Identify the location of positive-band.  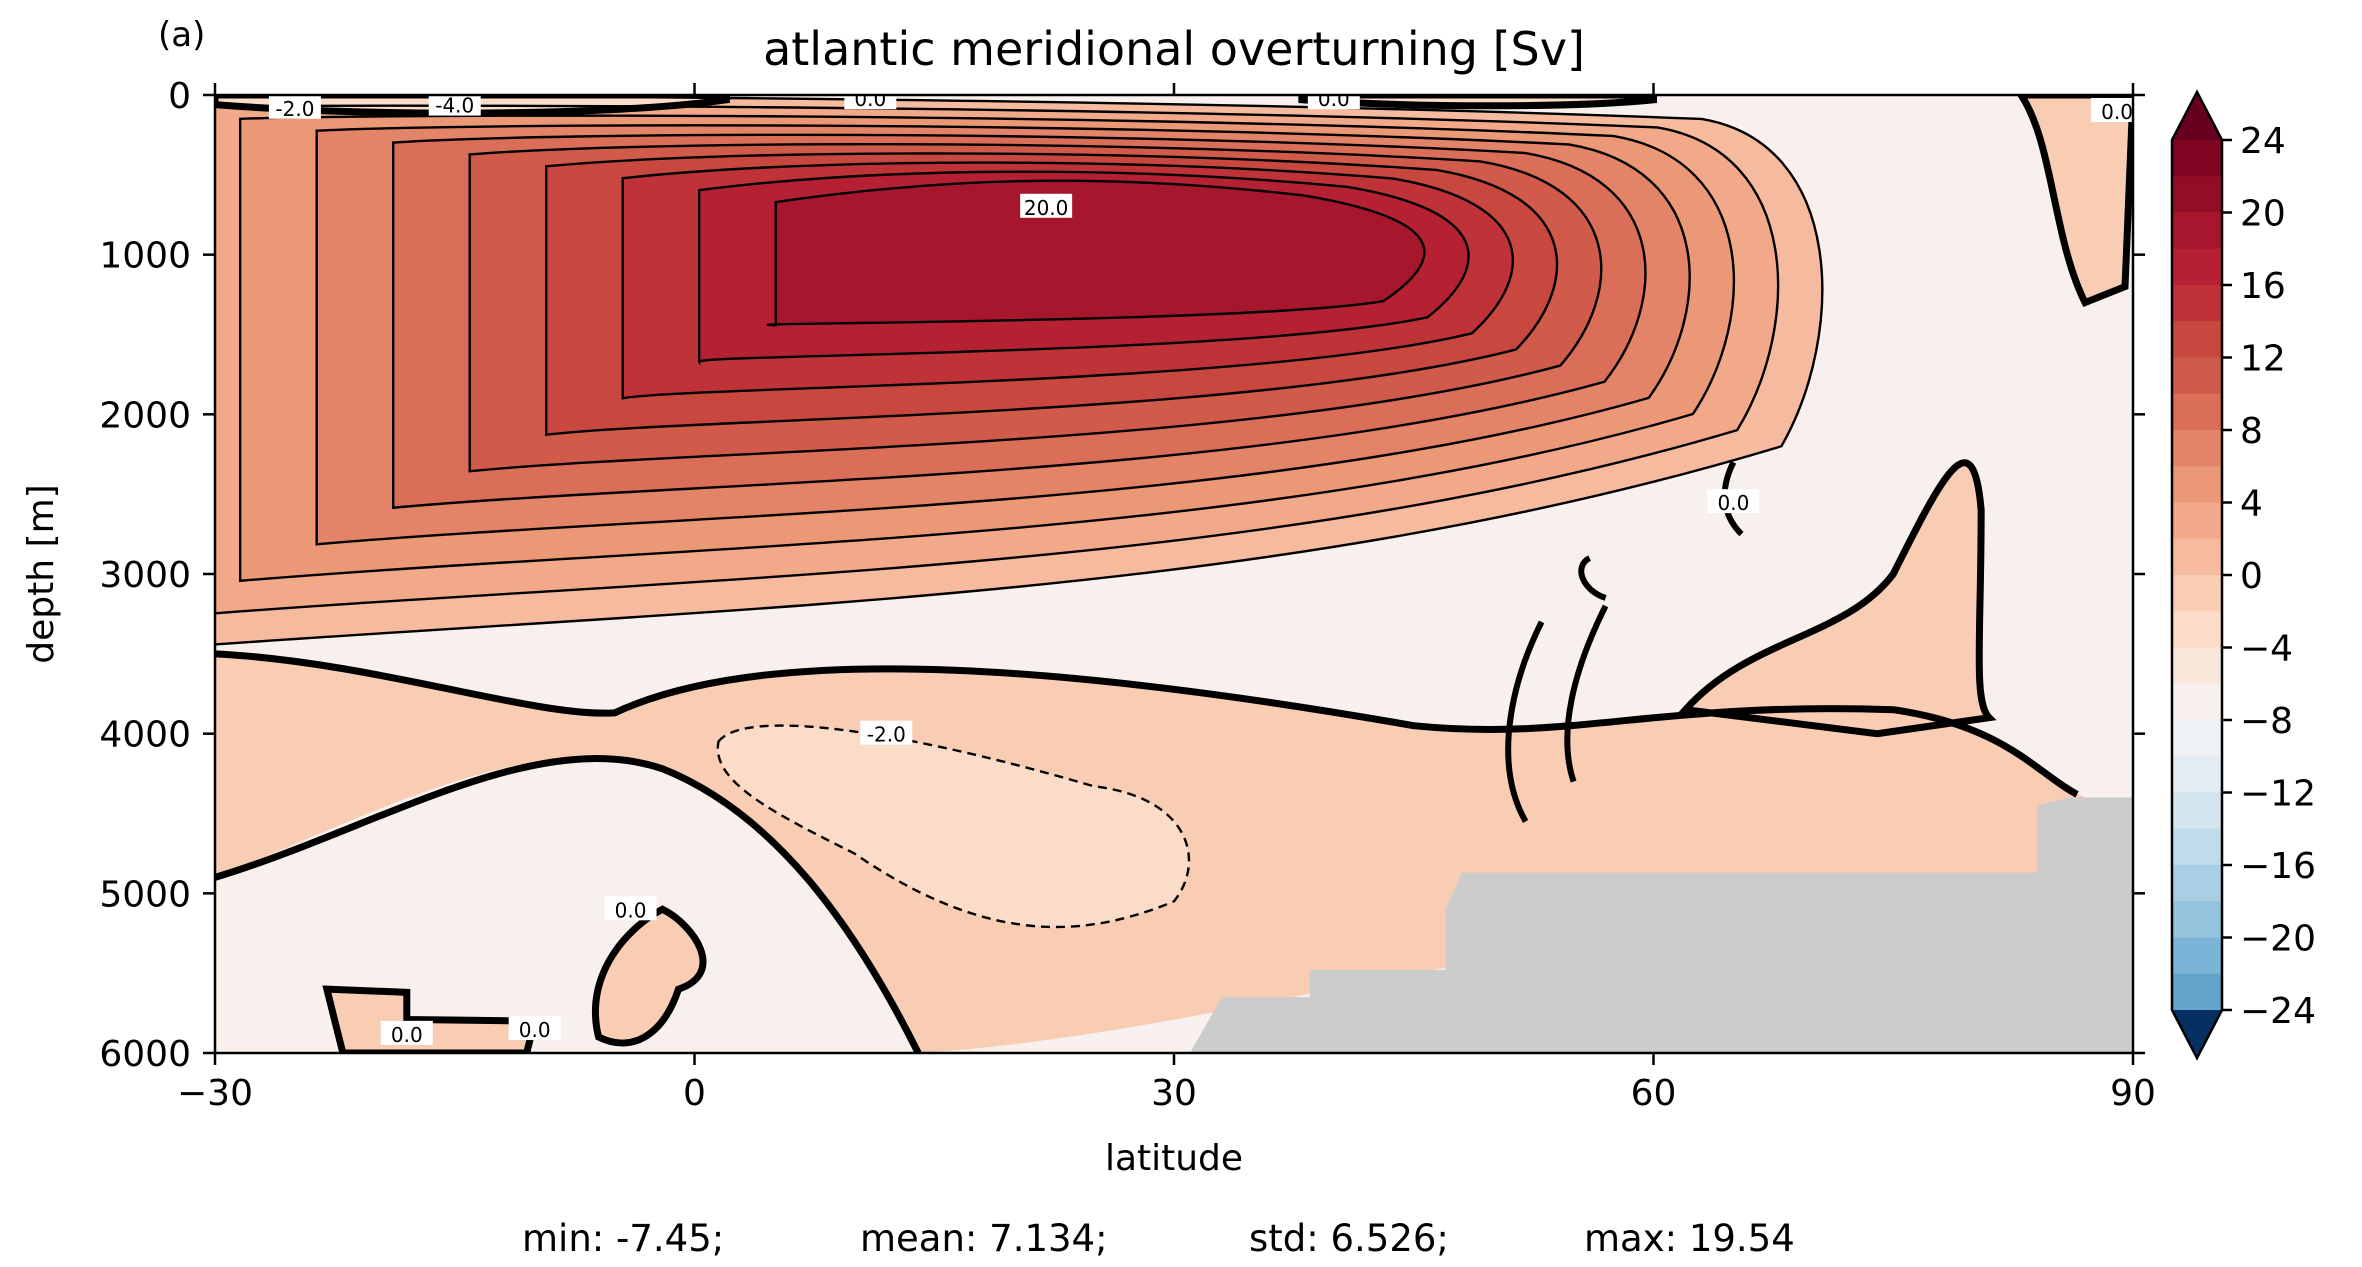
(1096, 253).